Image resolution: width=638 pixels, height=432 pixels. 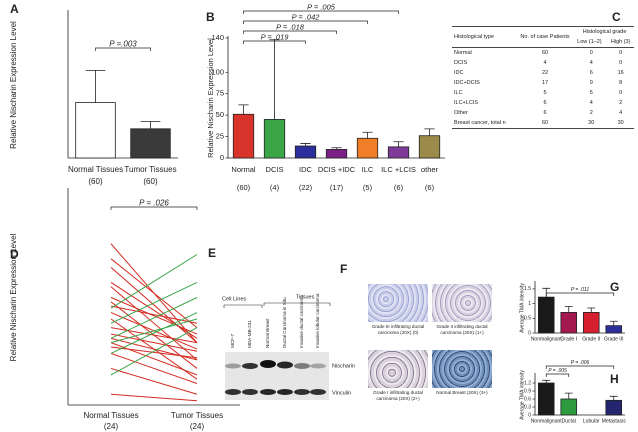 What do you see at coordinates (14, 254) in the screenshot?
I see `panel-label: D` at bounding box center [14, 254].